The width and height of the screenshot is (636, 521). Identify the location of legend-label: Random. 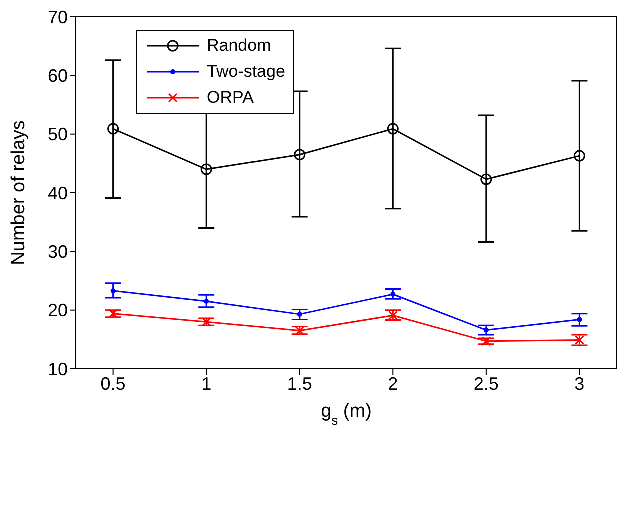
(239, 46).